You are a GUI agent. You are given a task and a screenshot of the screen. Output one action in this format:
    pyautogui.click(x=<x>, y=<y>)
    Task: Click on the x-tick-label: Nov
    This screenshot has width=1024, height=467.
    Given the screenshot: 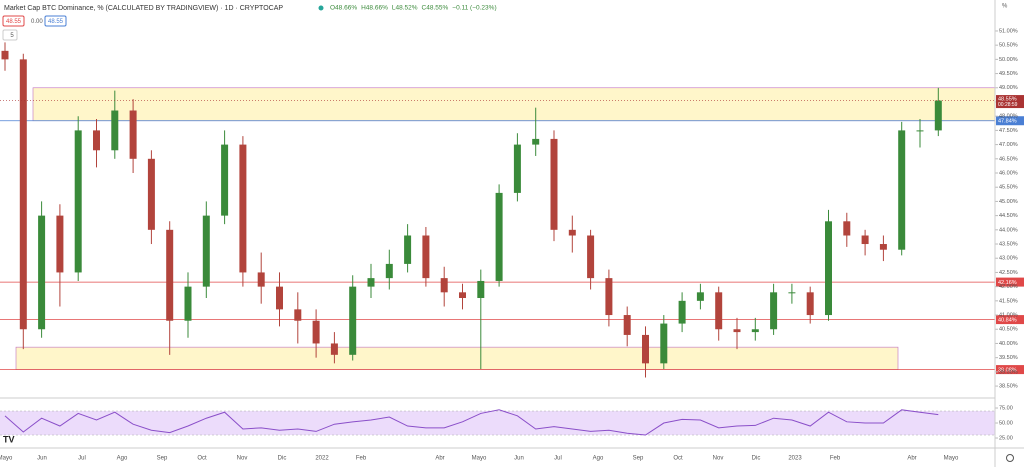 What is the action you would take?
    pyautogui.click(x=242, y=459)
    